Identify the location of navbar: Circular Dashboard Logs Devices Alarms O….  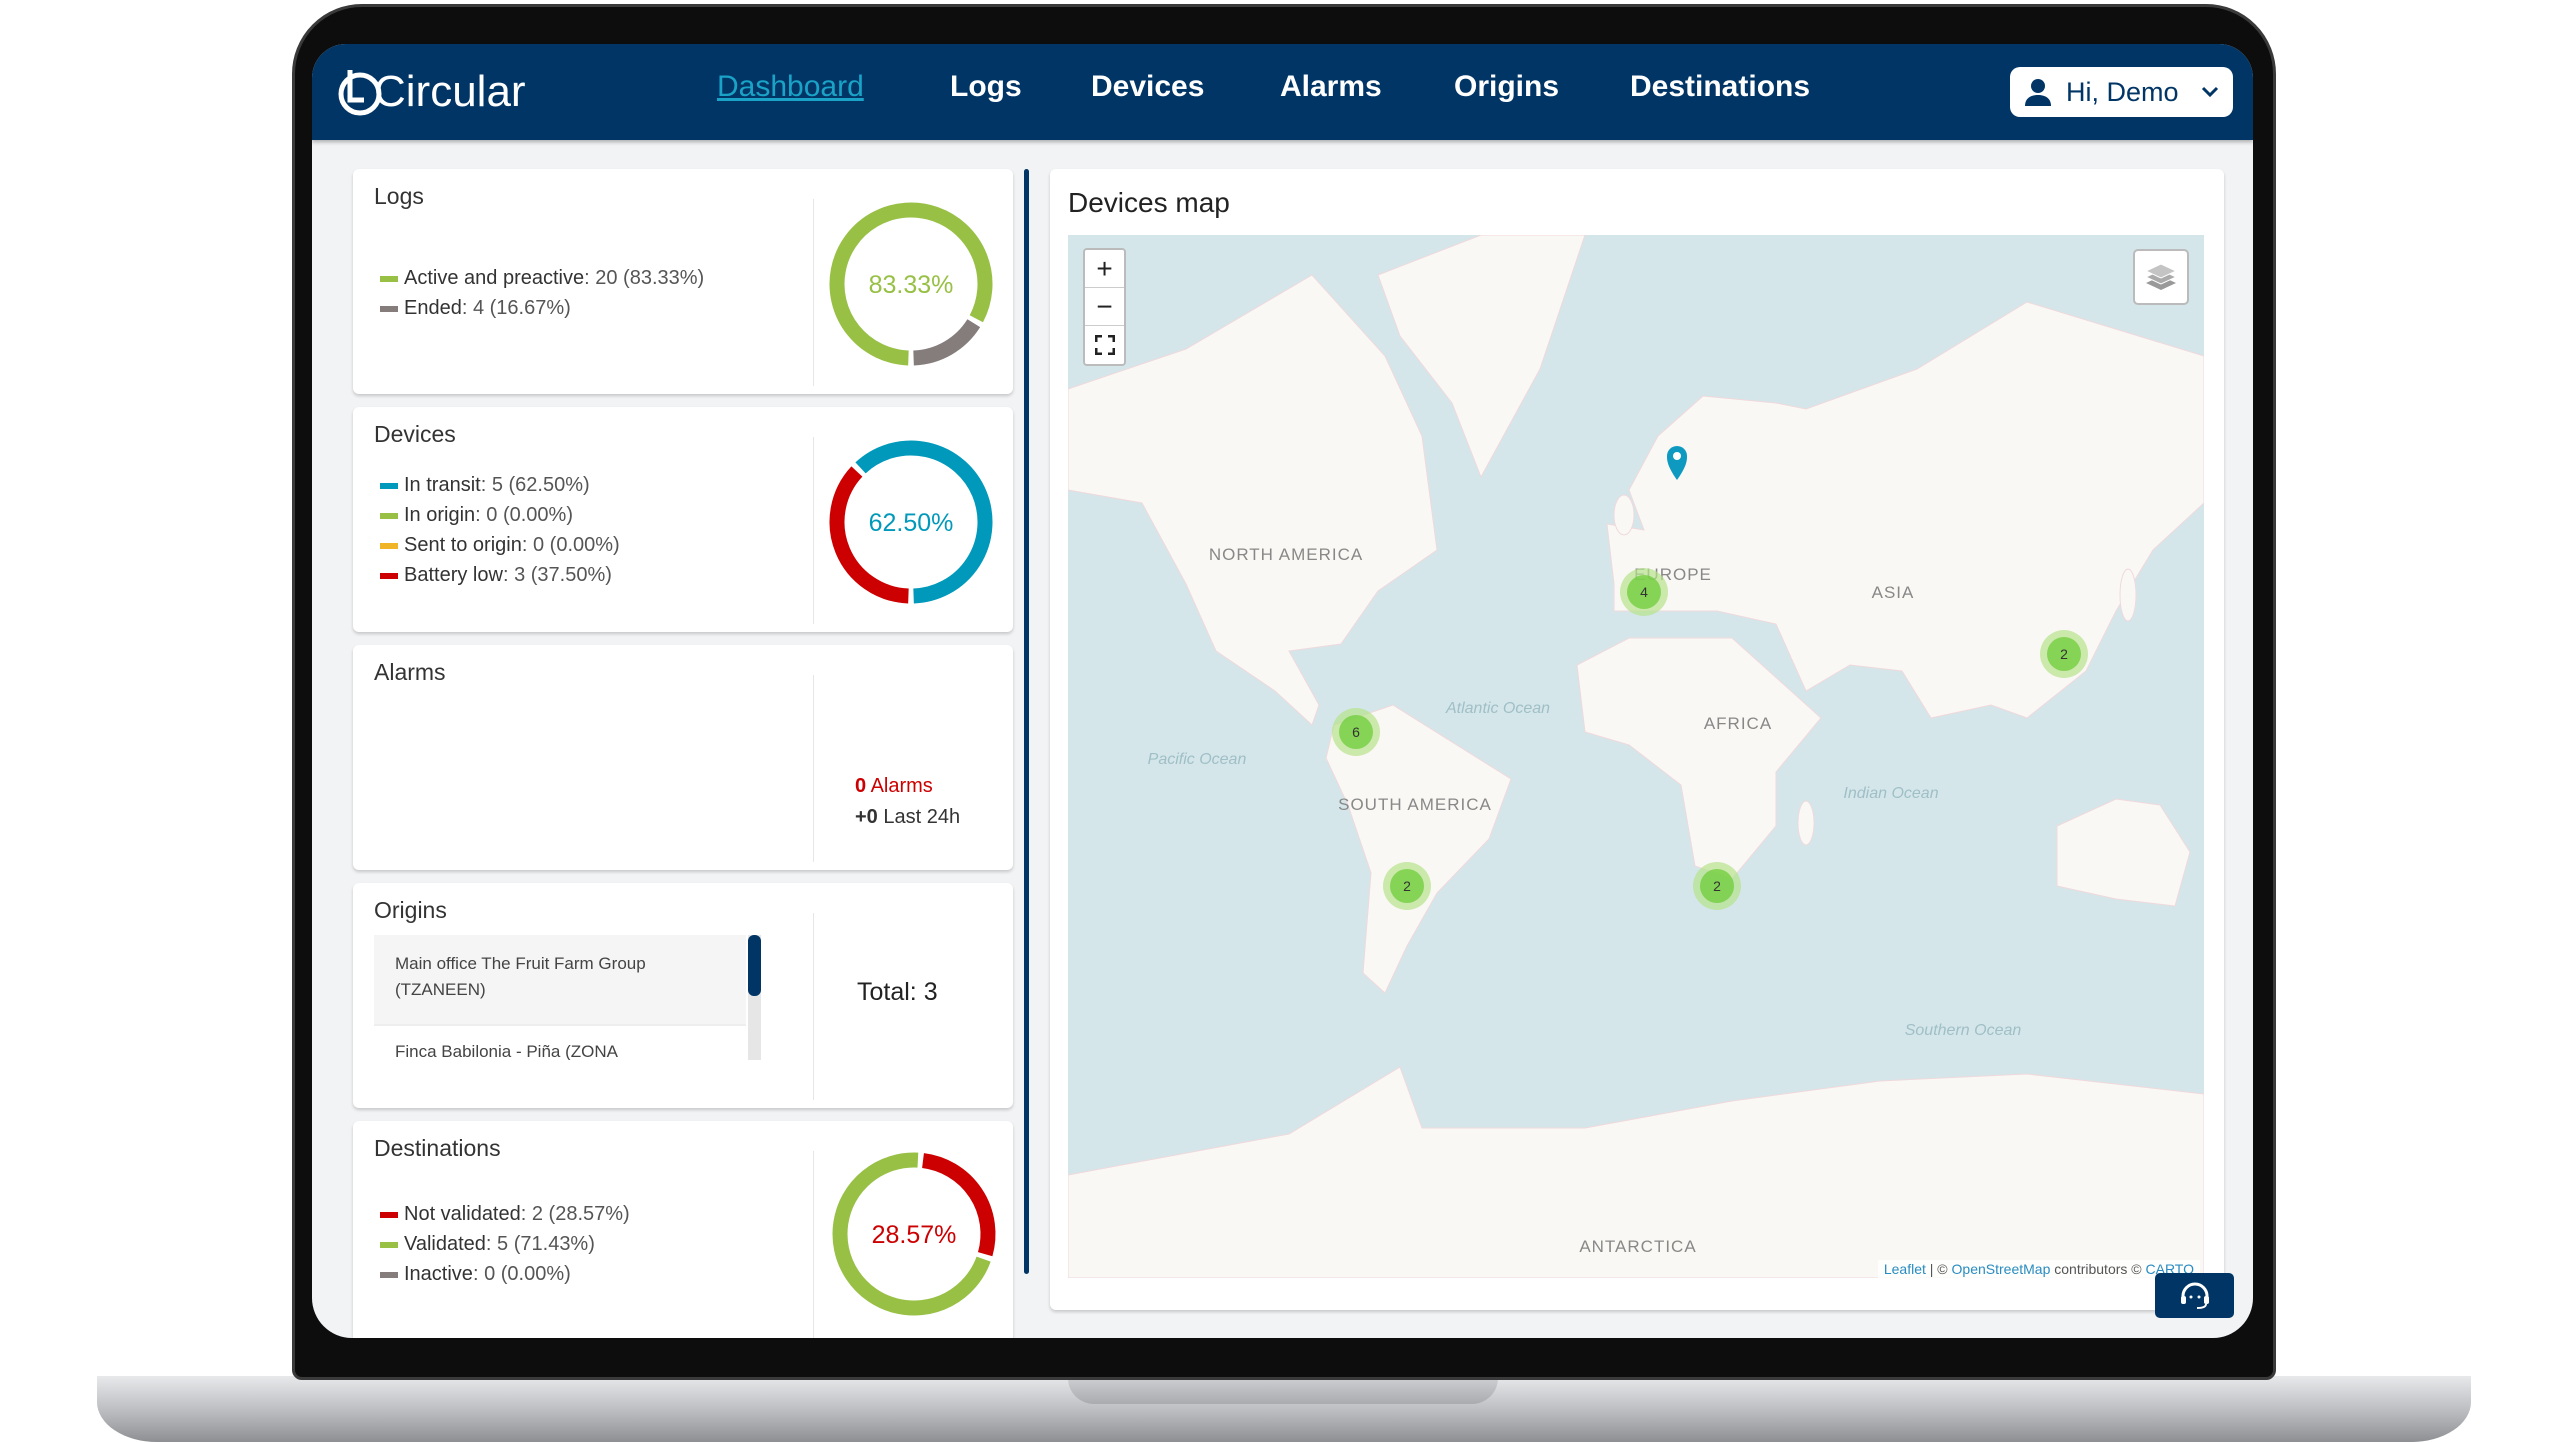
(1282, 92).